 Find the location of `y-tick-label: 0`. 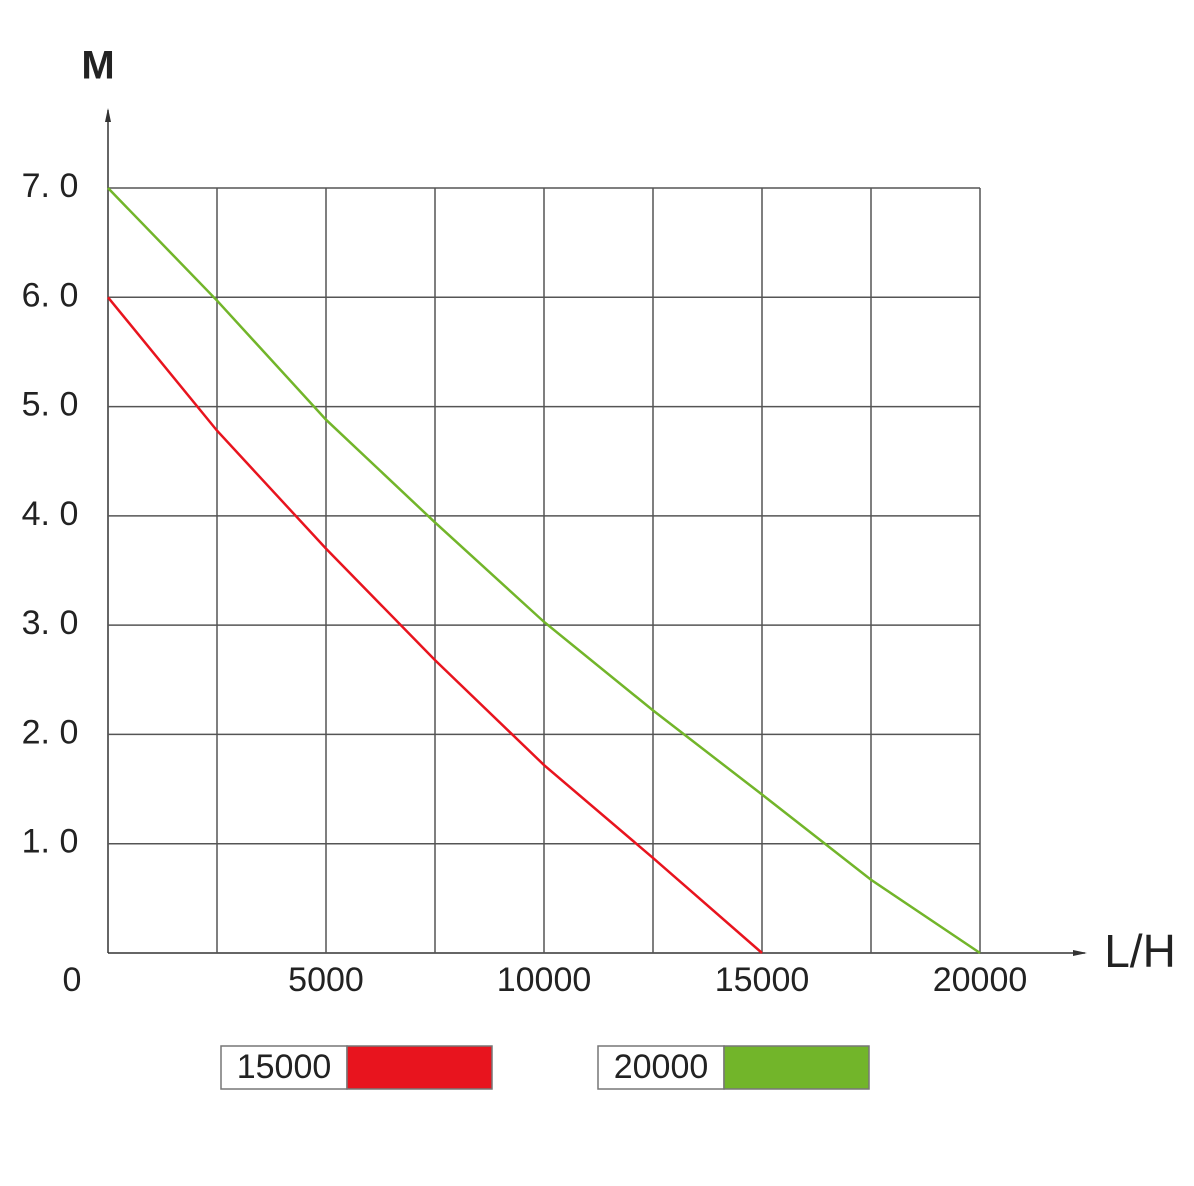

y-tick-label: 0 is located at coordinates (72, 980).